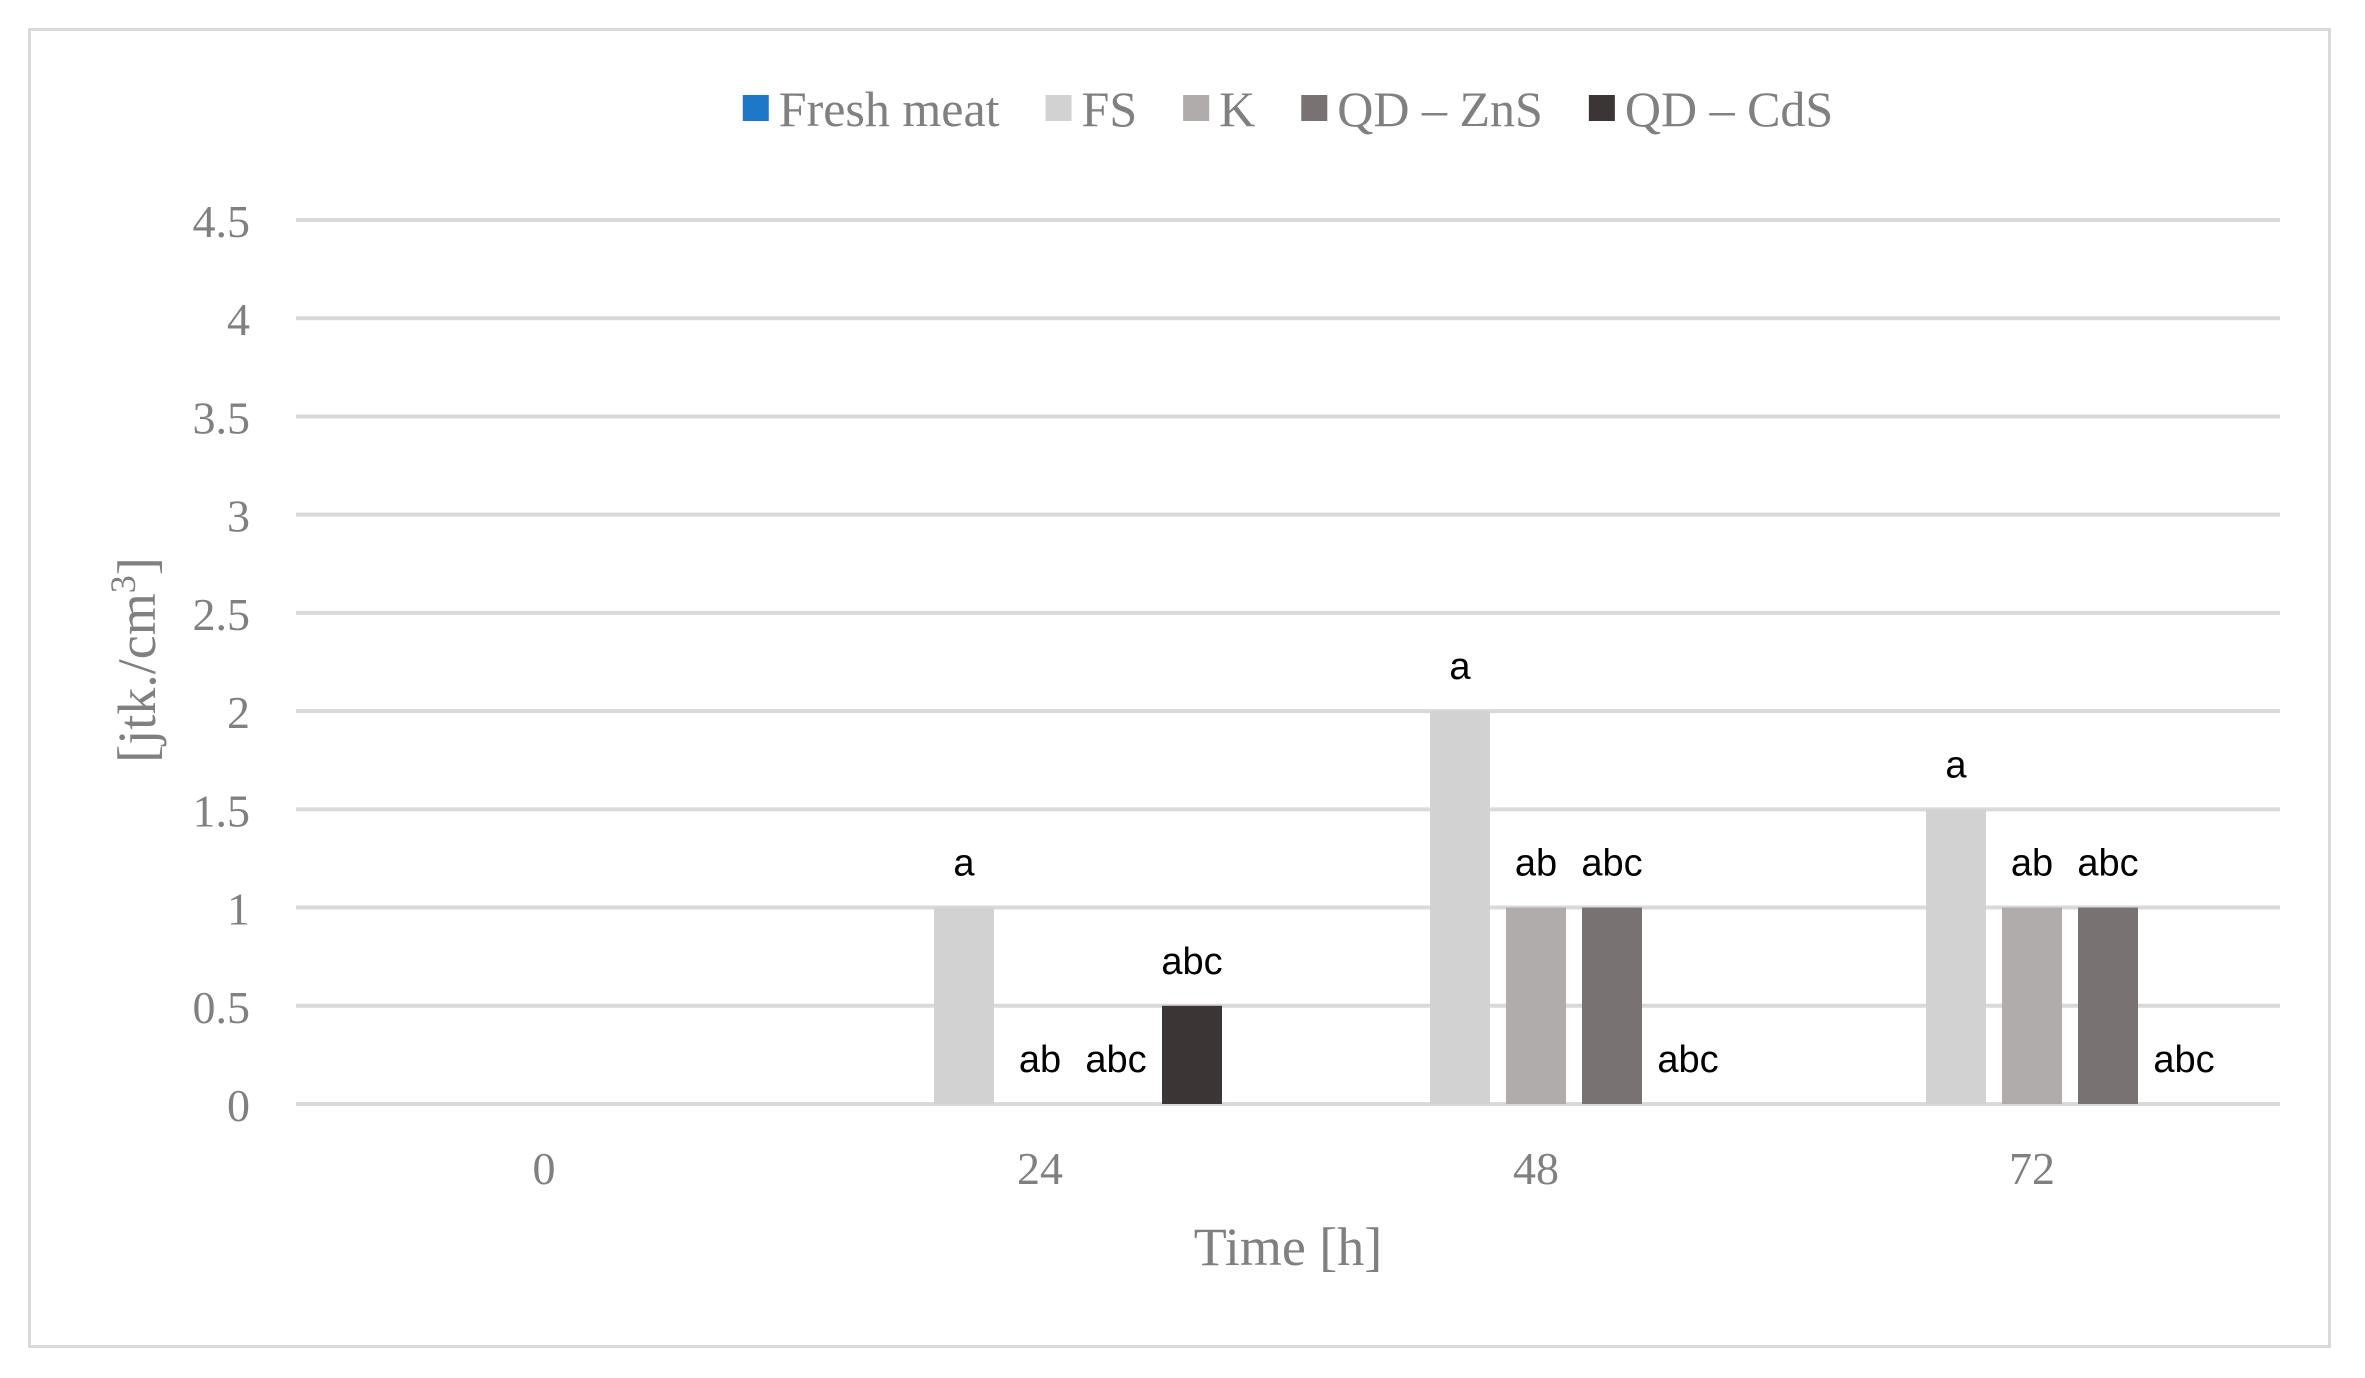 Image resolution: width=2365 pixels, height=1378 pixels. Describe the element at coordinates (137, 566) in the screenshot. I see `y-axis-label-end: ]` at that location.